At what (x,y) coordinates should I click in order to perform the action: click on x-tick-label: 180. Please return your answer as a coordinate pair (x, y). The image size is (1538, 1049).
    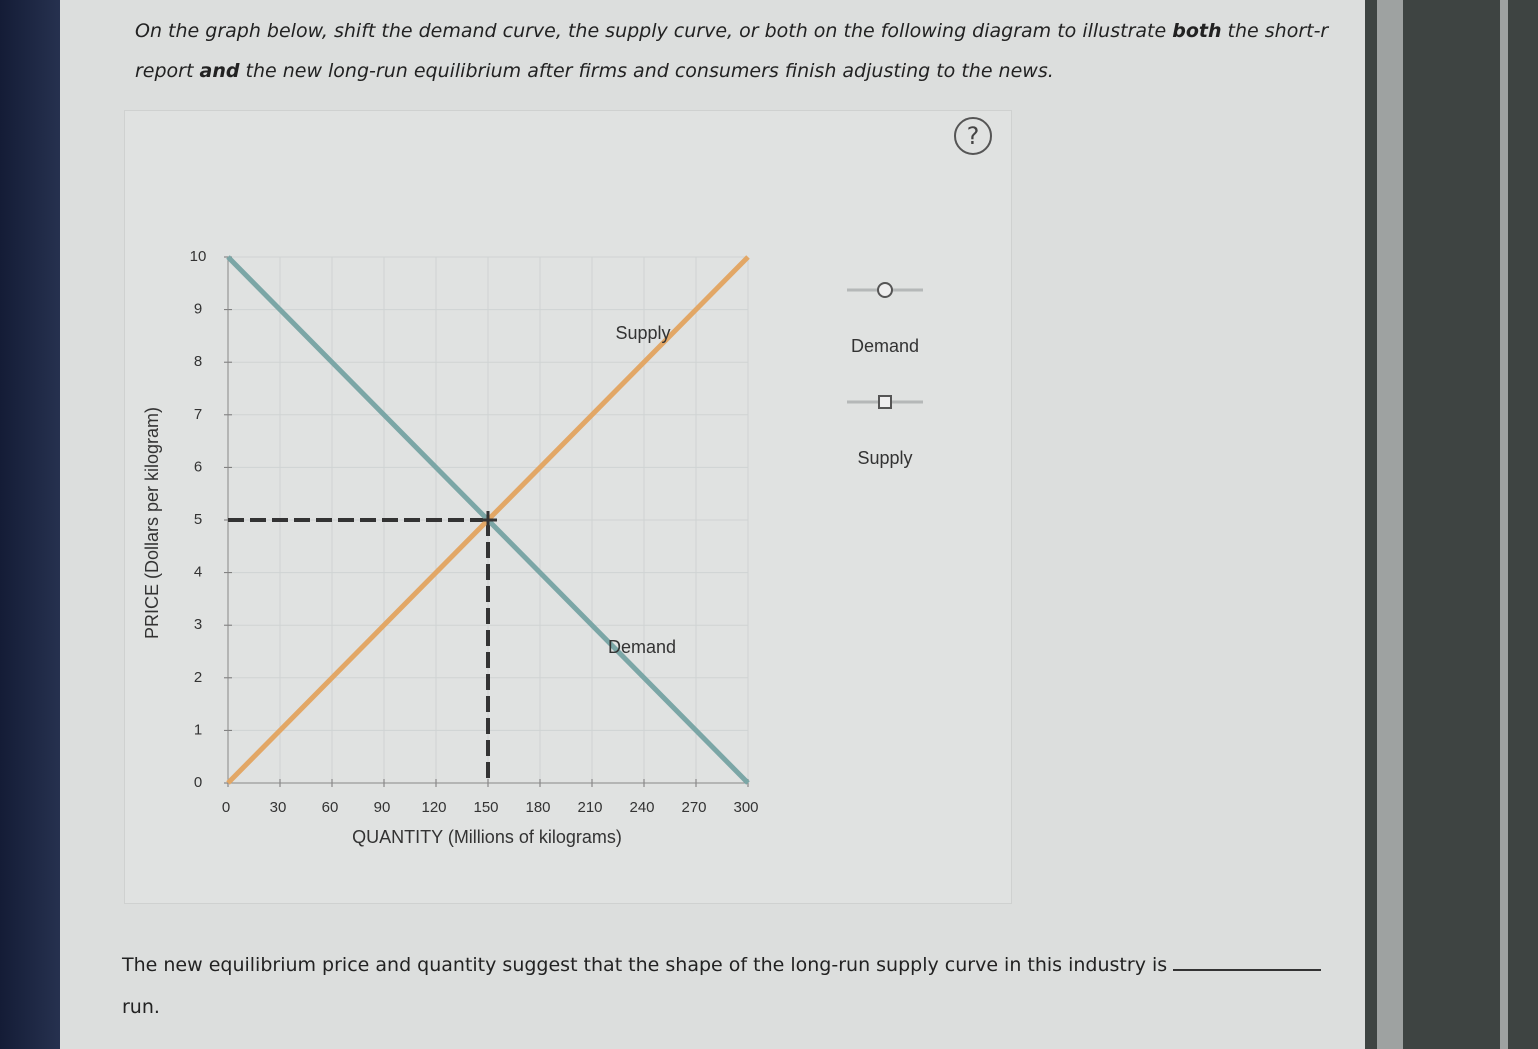
    Looking at the image, I should click on (537, 807).